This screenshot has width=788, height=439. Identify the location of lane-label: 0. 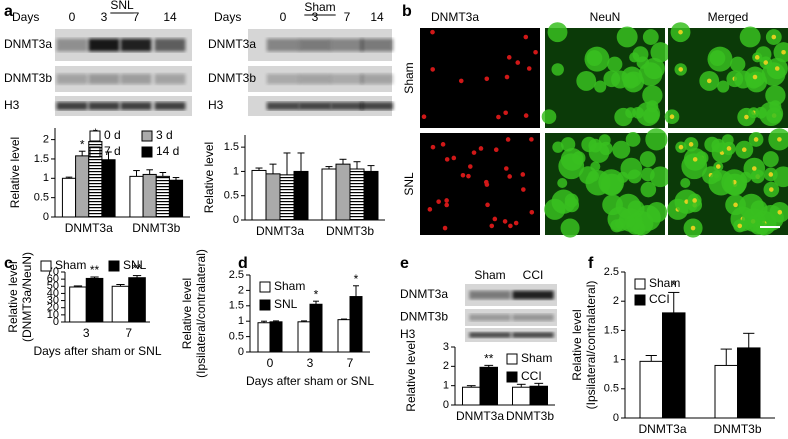
(283, 17).